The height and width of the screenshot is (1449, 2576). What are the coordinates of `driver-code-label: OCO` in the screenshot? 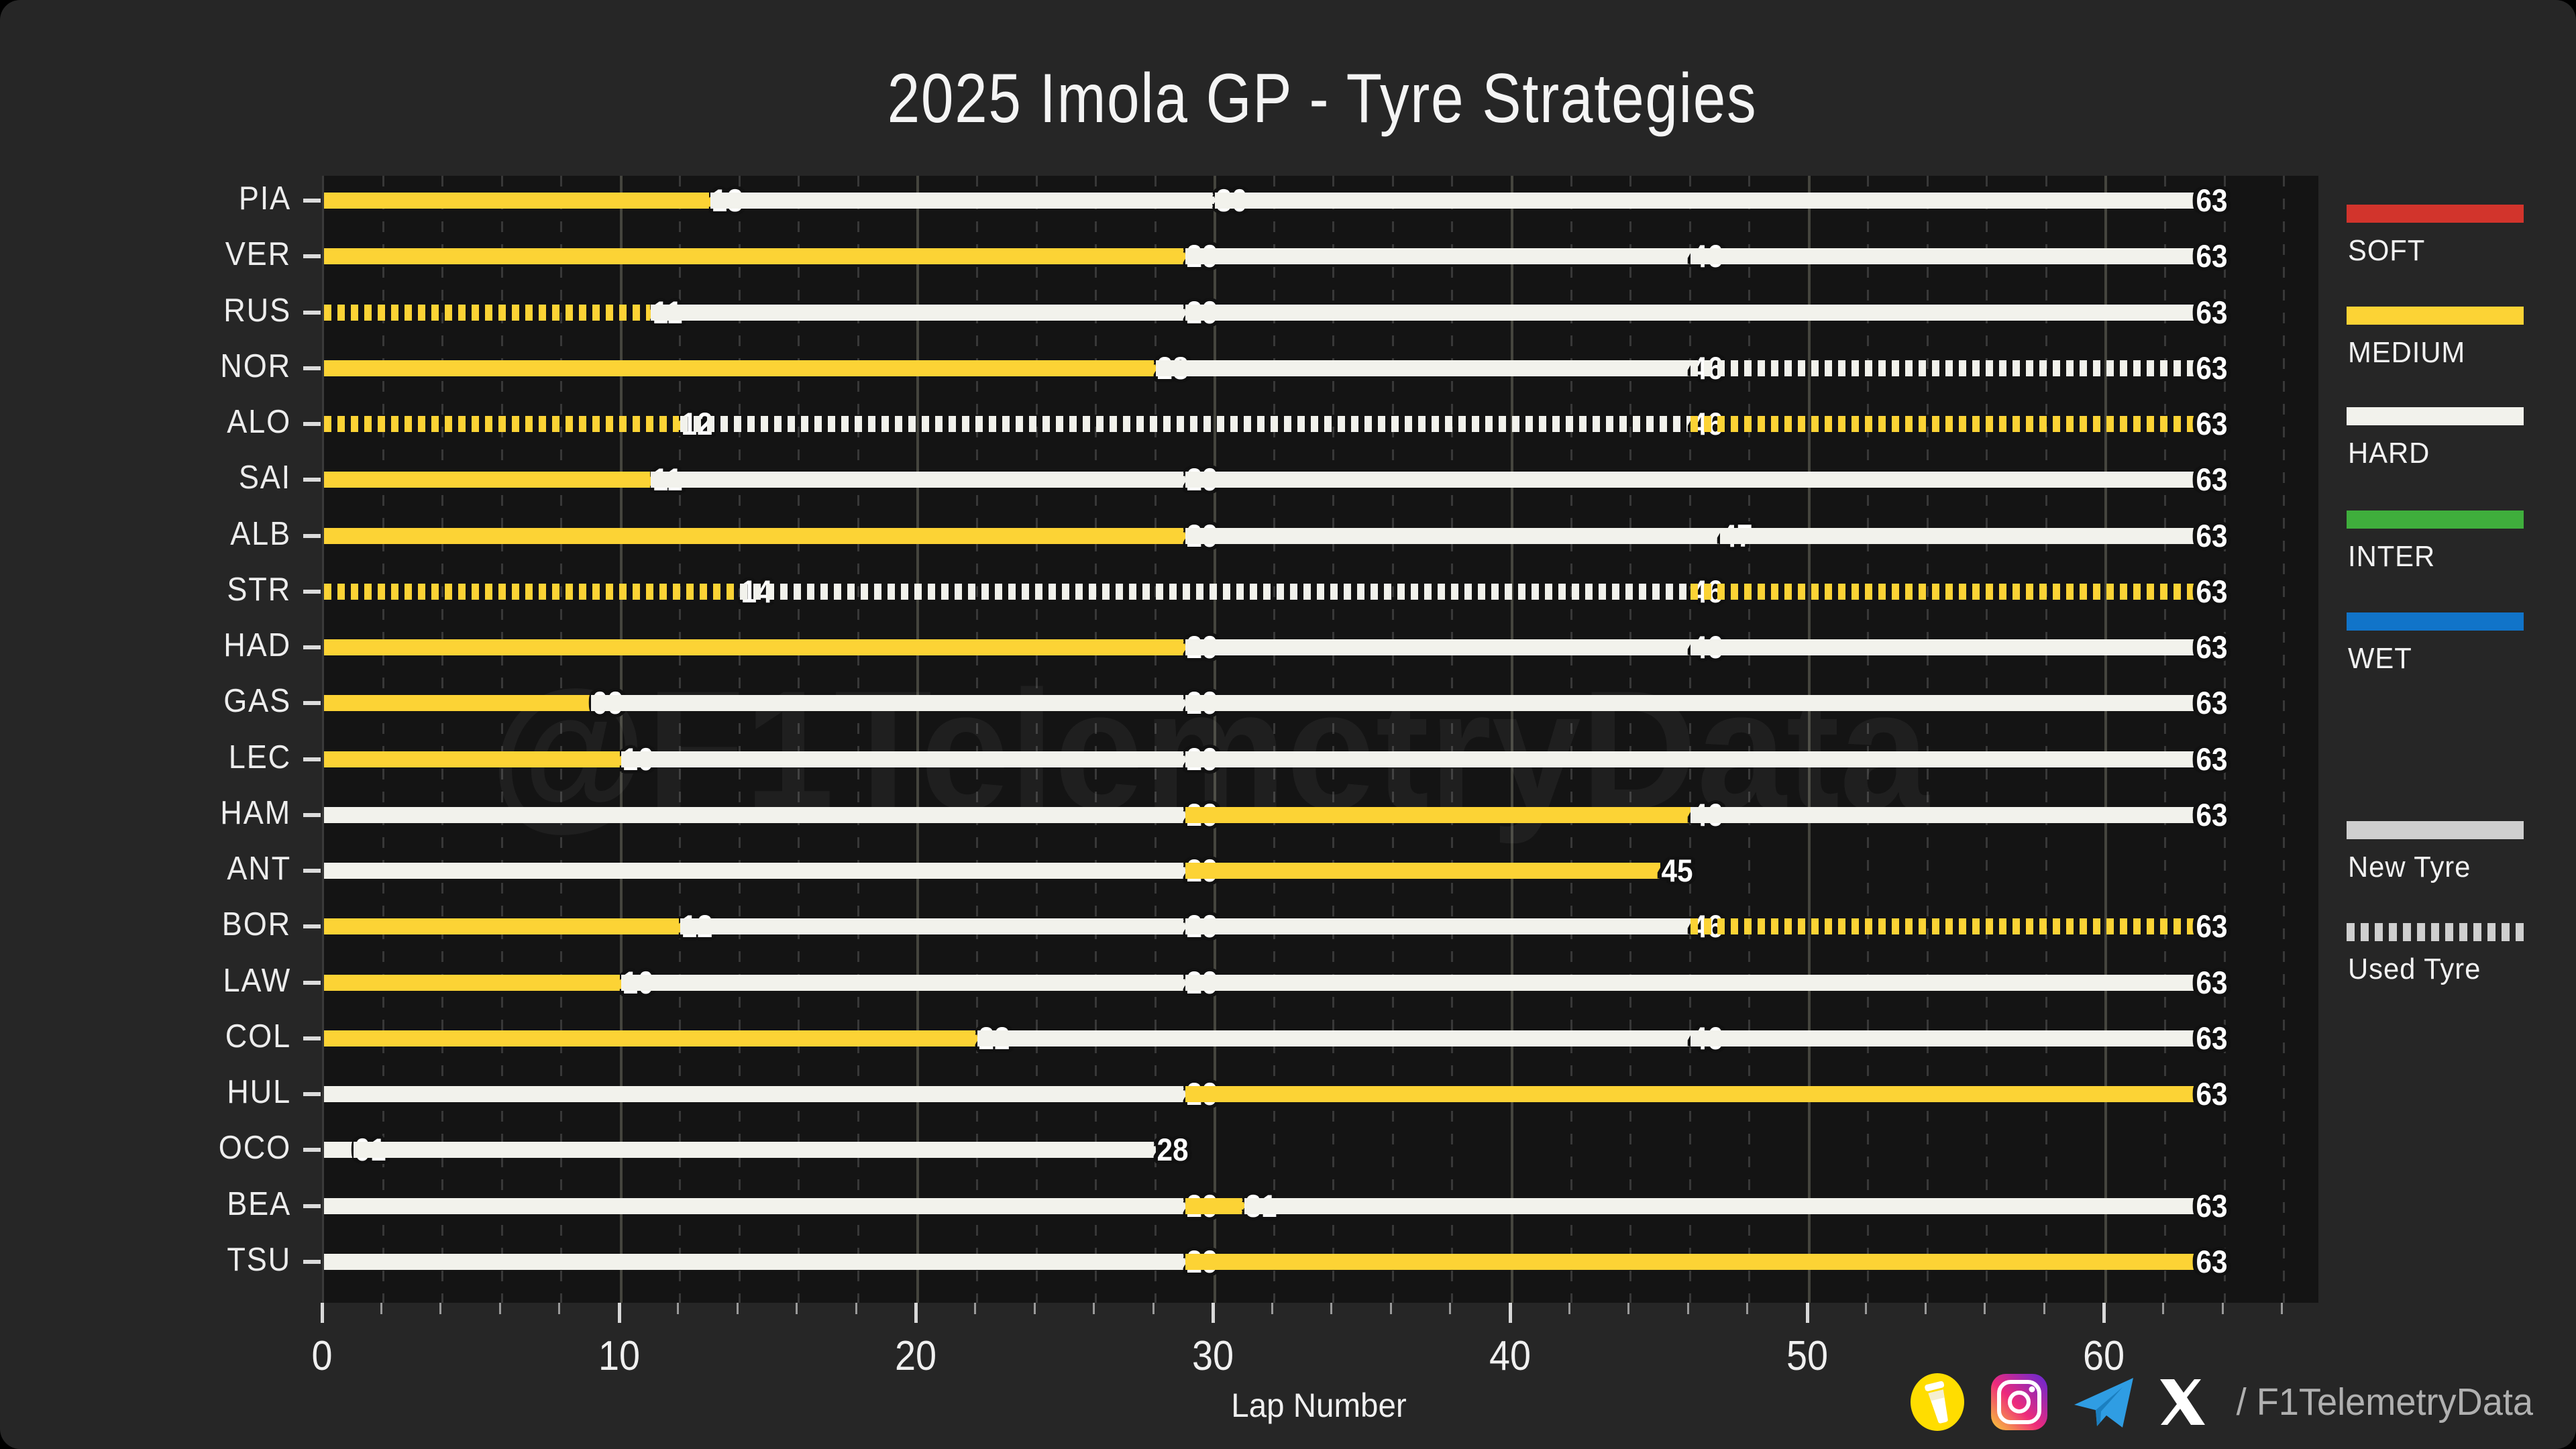 It's located at (254, 1148).